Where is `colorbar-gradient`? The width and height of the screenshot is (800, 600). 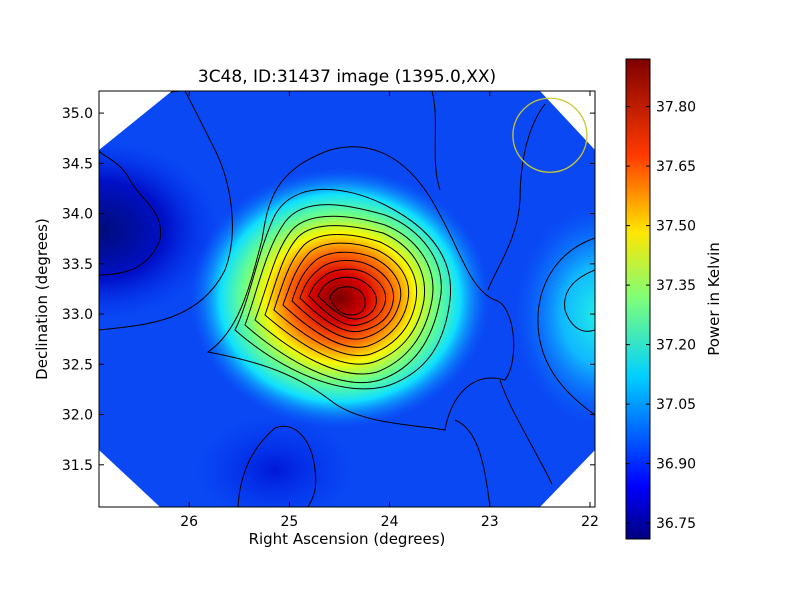
colorbar-gradient is located at coordinates (638, 299).